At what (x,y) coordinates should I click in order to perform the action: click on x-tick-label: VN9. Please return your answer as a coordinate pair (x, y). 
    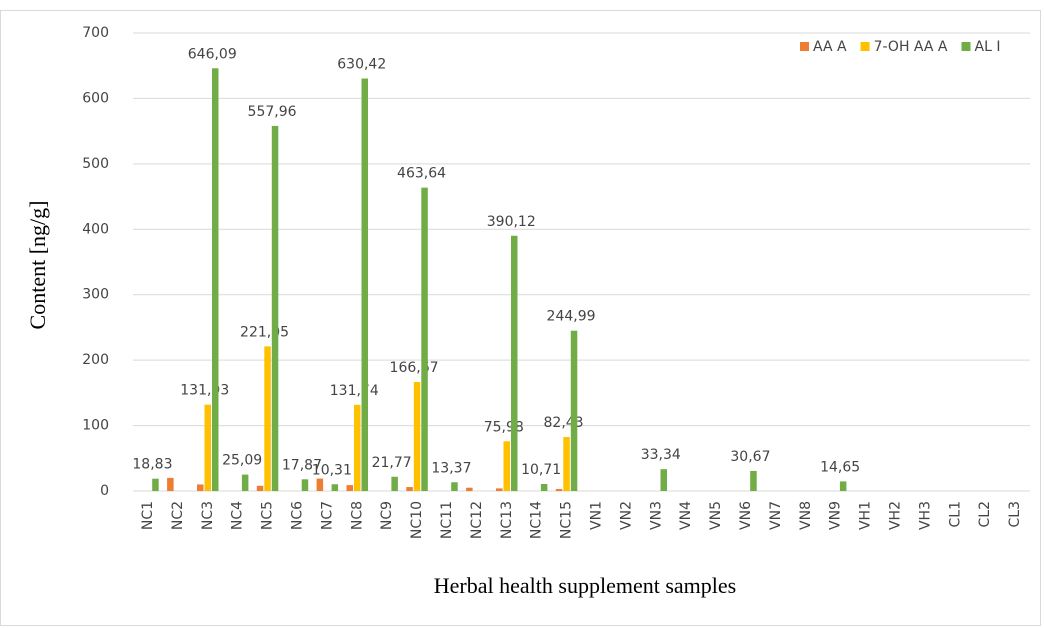
    Looking at the image, I should click on (836, 515).